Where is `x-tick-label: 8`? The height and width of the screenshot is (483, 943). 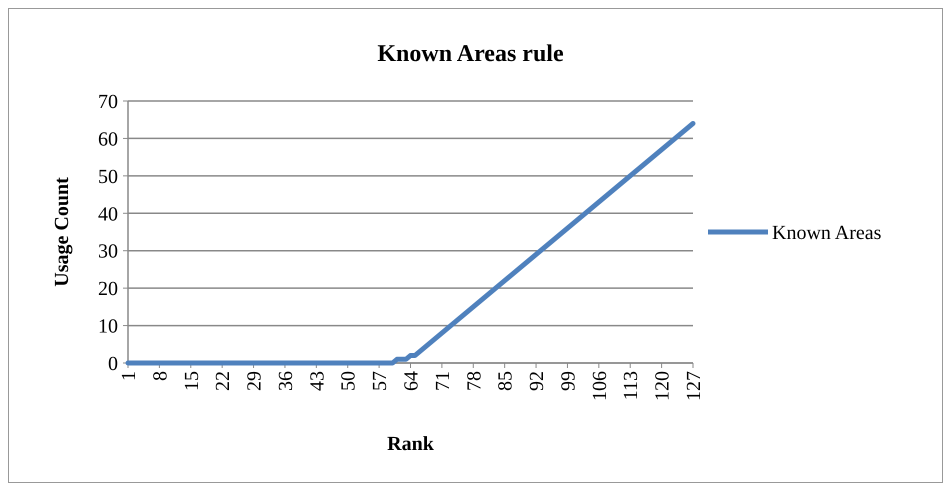 x-tick-label: 8 is located at coordinates (160, 376).